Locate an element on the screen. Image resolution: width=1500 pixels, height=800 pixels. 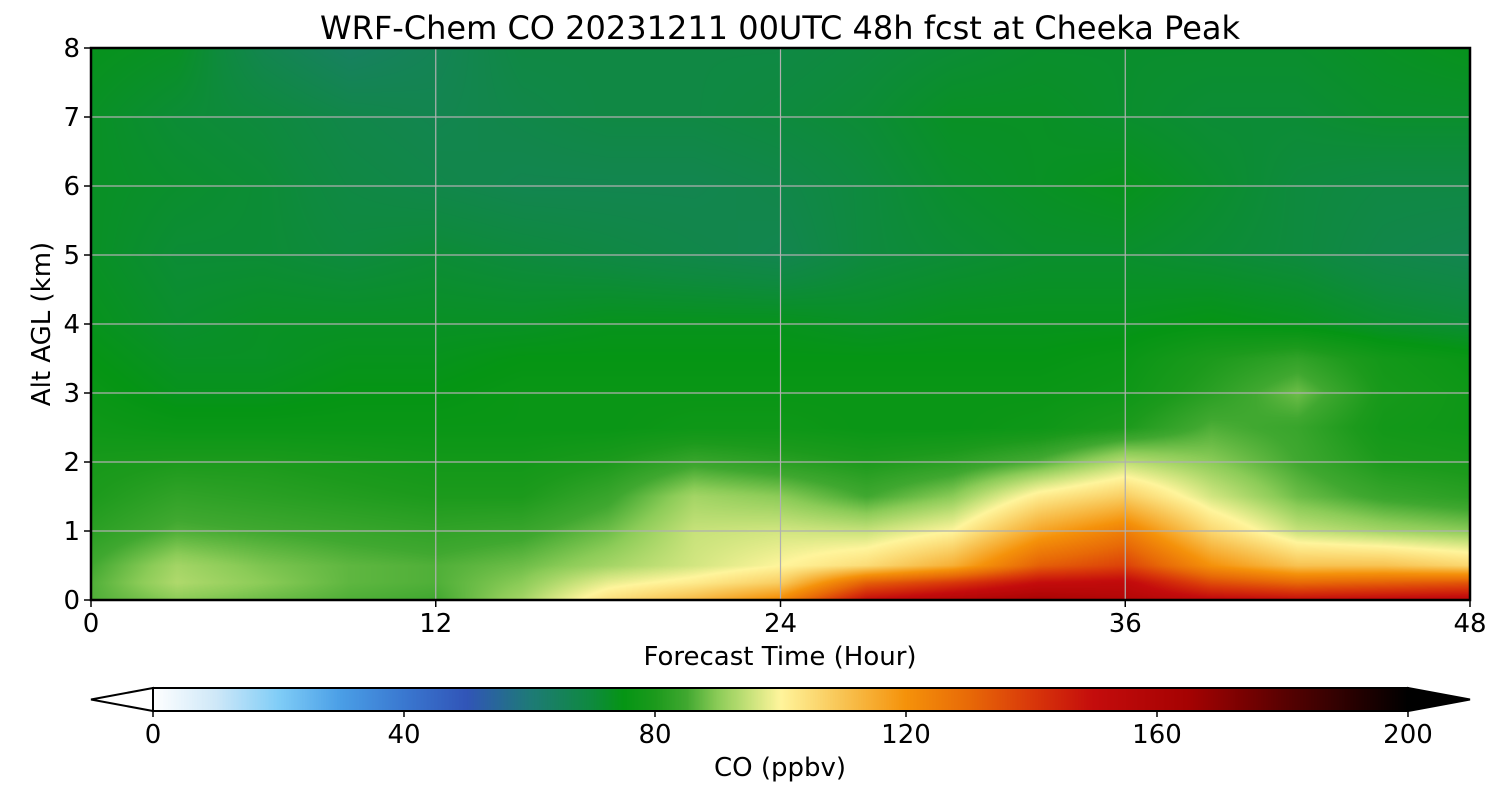
x-tick-label: 12 is located at coordinates (435, 624).